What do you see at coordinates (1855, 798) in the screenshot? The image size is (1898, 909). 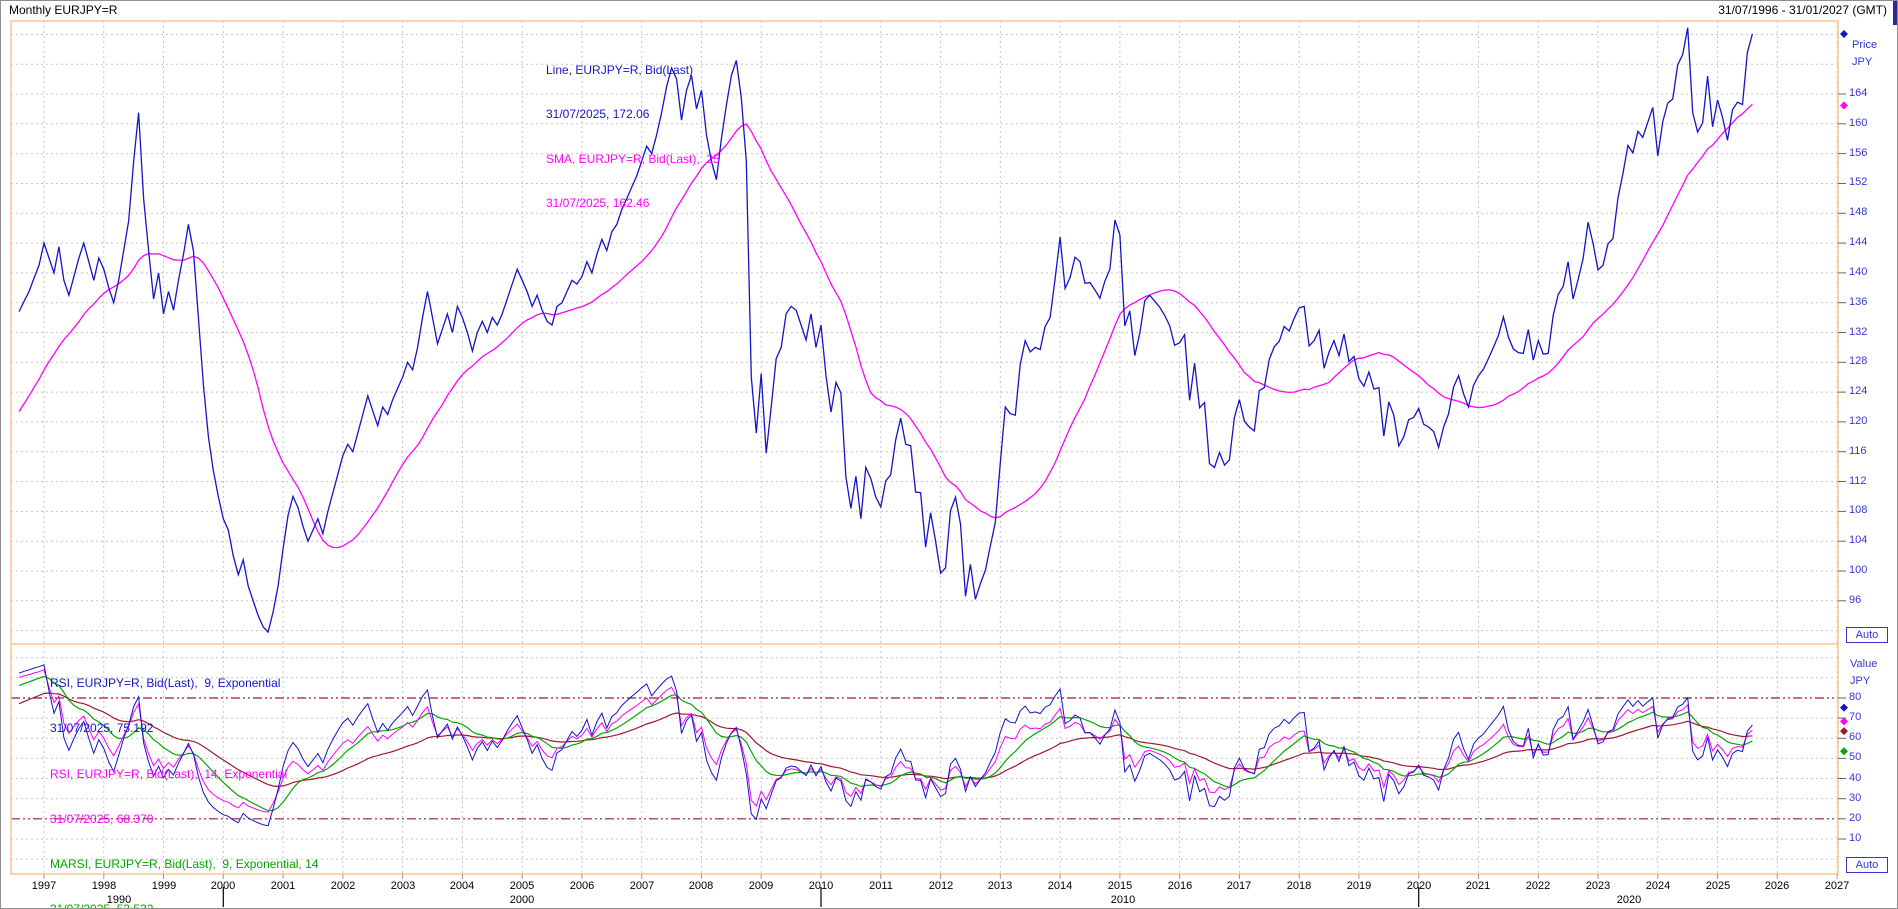 I see `value-axis-label: 30` at bounding box center [1855, 798].